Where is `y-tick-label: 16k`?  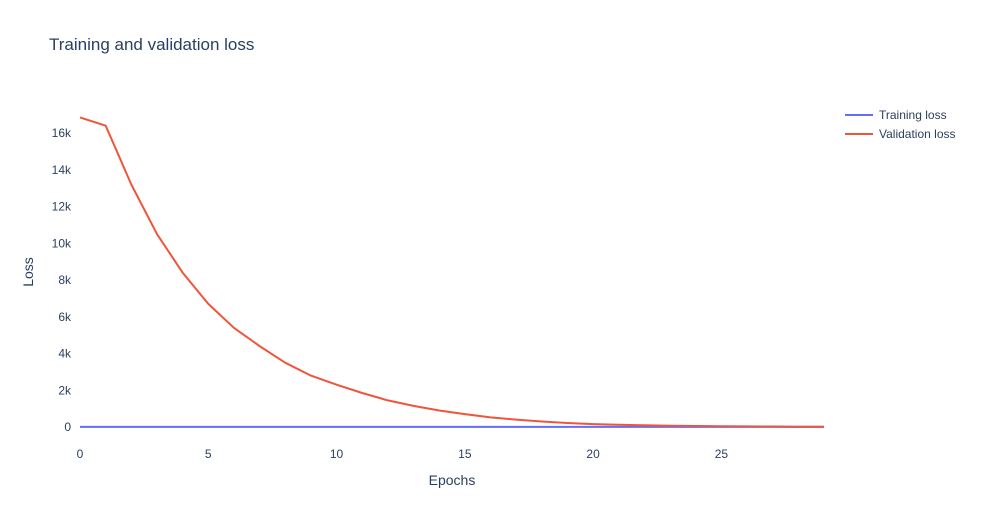 y-tick-label: 16k is located at coordinates (62, 133).